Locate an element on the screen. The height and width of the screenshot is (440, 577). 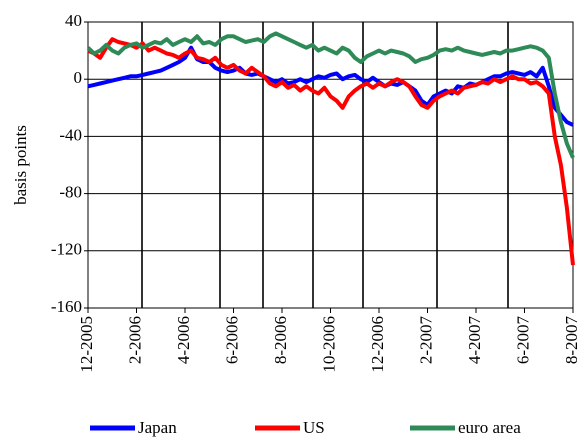
y-tick-label: -40 is located at coordinates (70, 134).